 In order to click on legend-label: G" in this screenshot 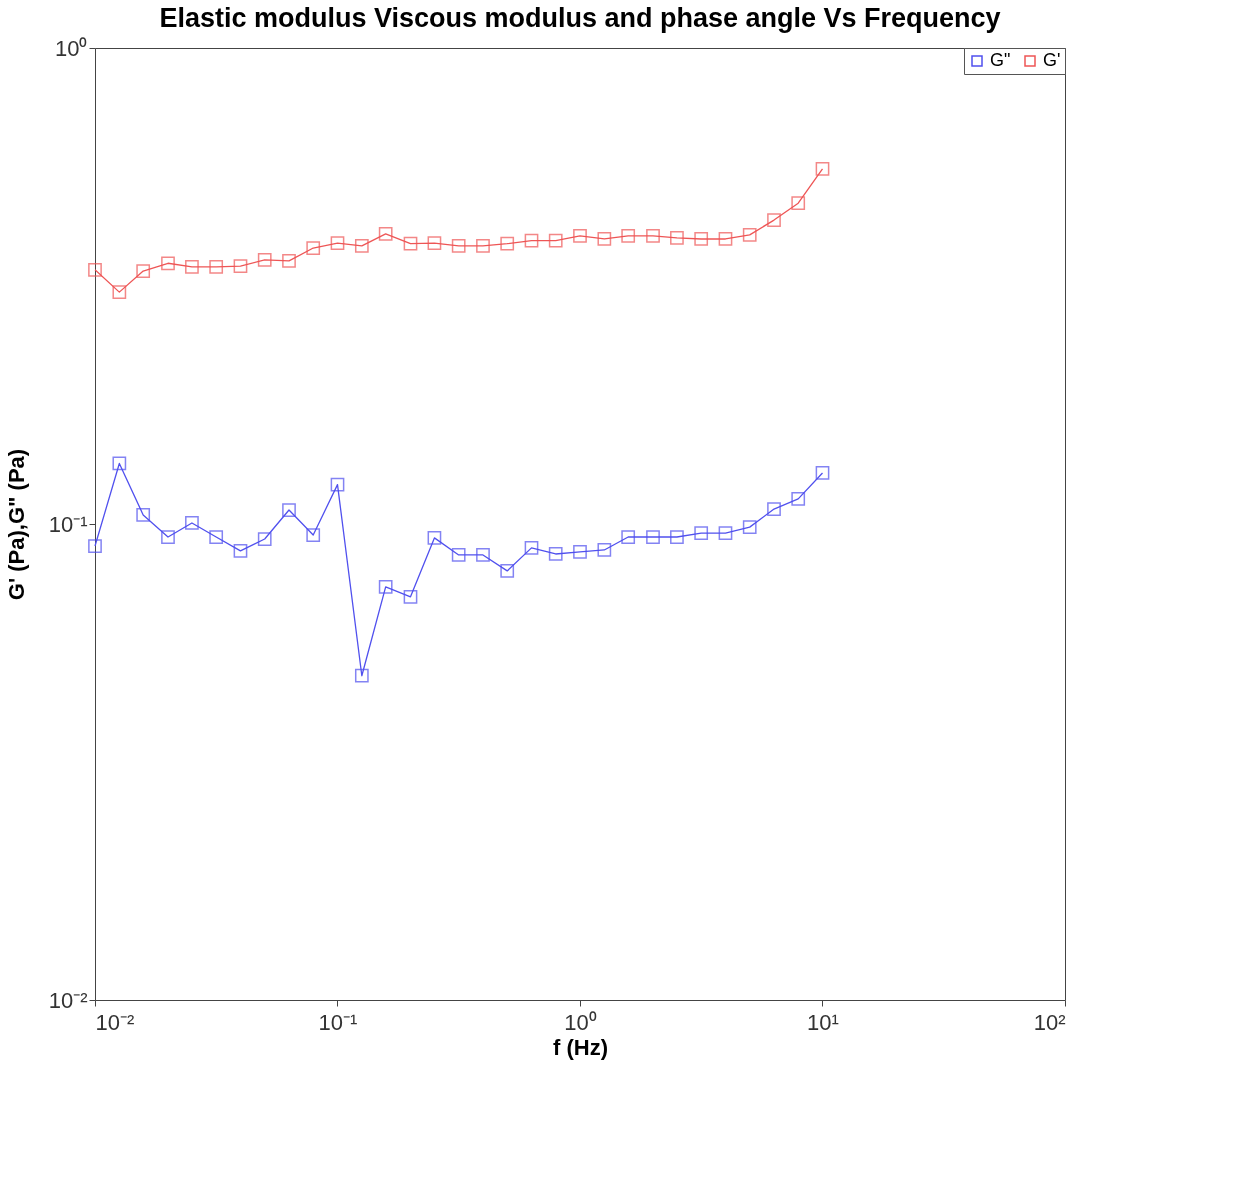, I will do `click(1000, 60)`.